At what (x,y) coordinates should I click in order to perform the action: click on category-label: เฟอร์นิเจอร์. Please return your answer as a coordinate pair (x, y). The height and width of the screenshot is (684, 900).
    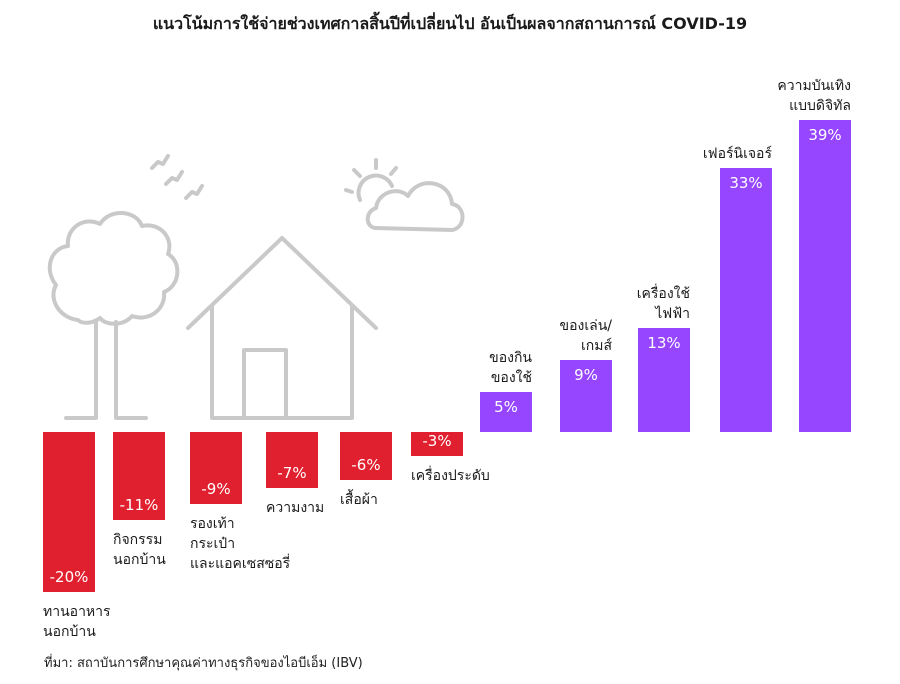
    Looking at the image, I should click on (738, 153).